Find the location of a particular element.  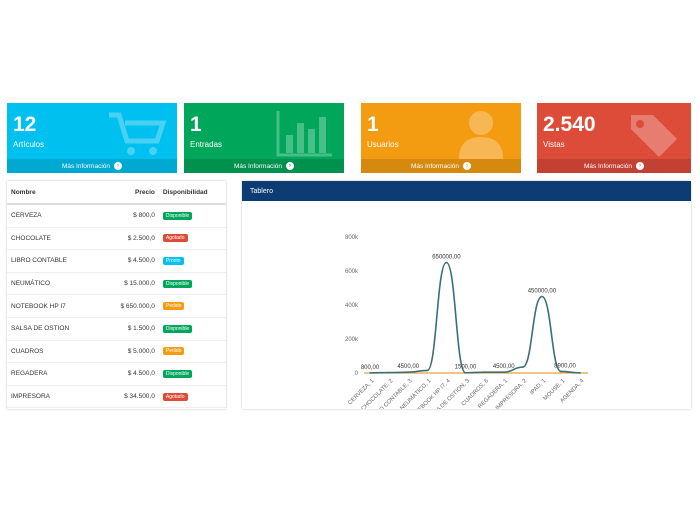

table-row: CUADROS $ 5.000,0 Pedido is located at coordinates (116, 352).